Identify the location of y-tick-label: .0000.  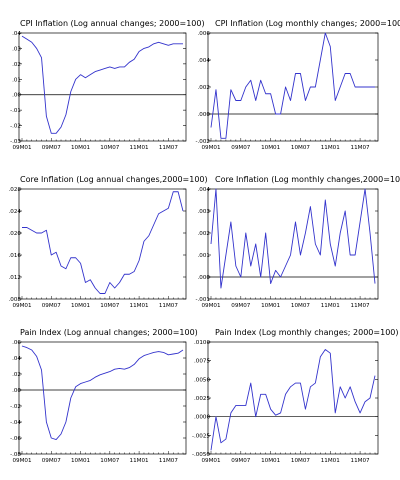
(202, 418).